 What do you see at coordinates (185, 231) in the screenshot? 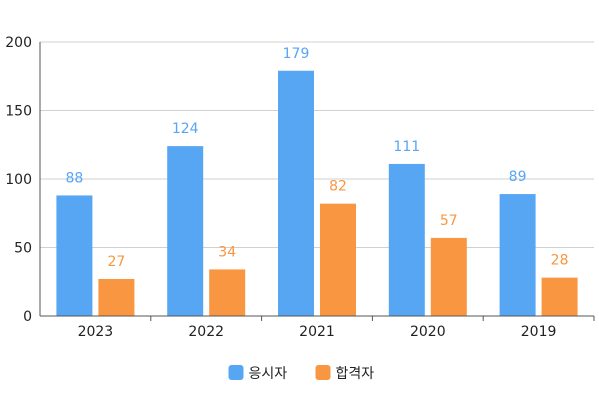
I see `bar-applicants-2022` at bounding box center [185, 231].